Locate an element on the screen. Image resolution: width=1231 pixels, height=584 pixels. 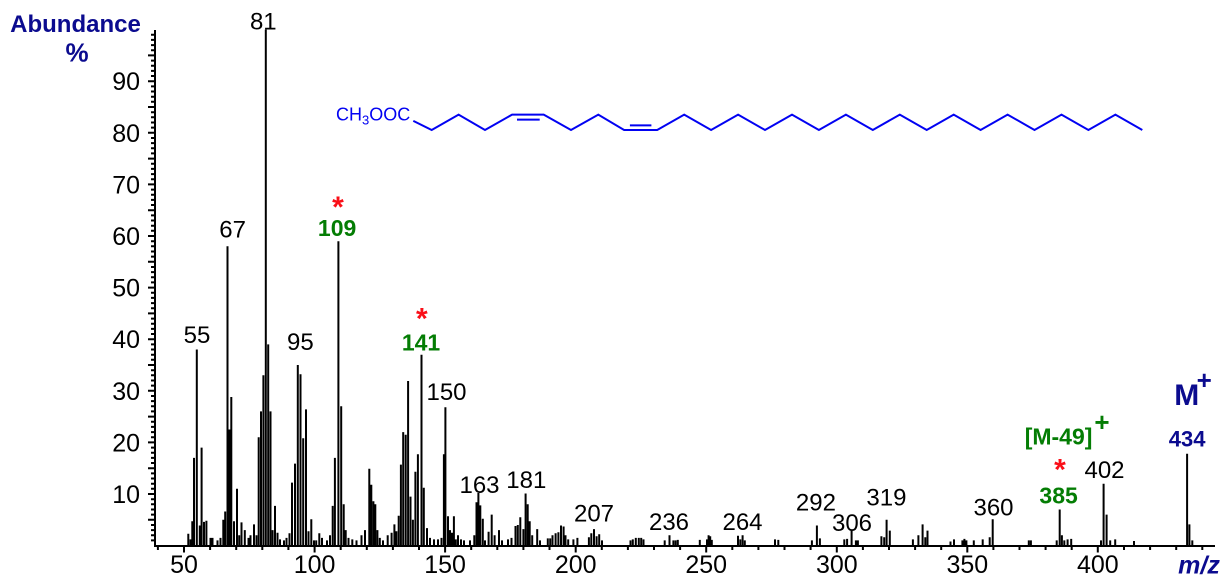
svg-text: CH3OOC is located at coordinates (373, 115).